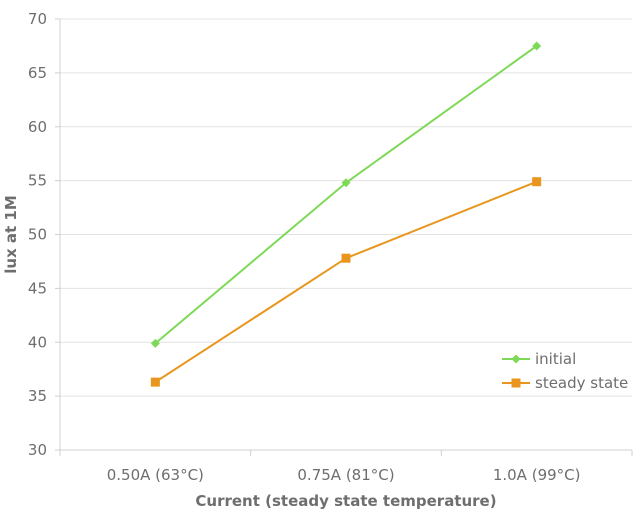 Image resolution: width=640 pixels, height=519 pixels. I want to click on y-tick-label: 35, so click(37, 396).